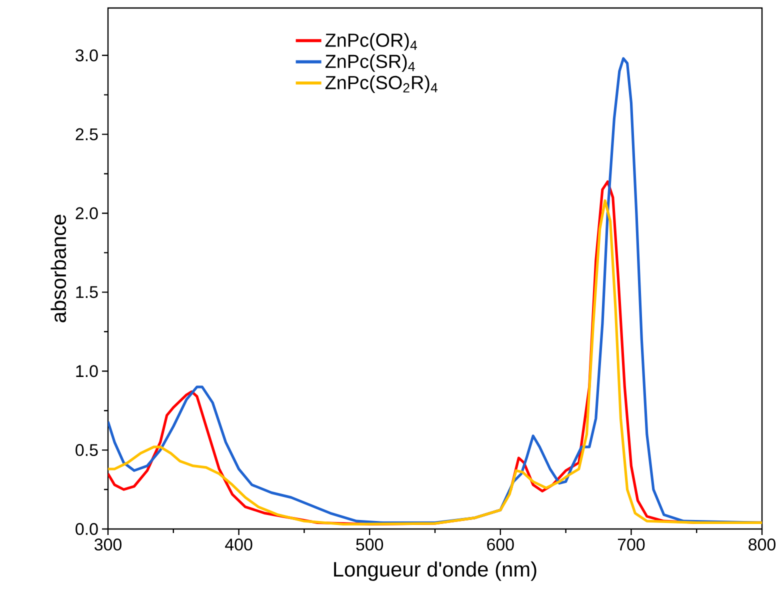 This screenshot has width=782, height=610. I want to click on y-tick-label: 2.5, so click(87, 134).